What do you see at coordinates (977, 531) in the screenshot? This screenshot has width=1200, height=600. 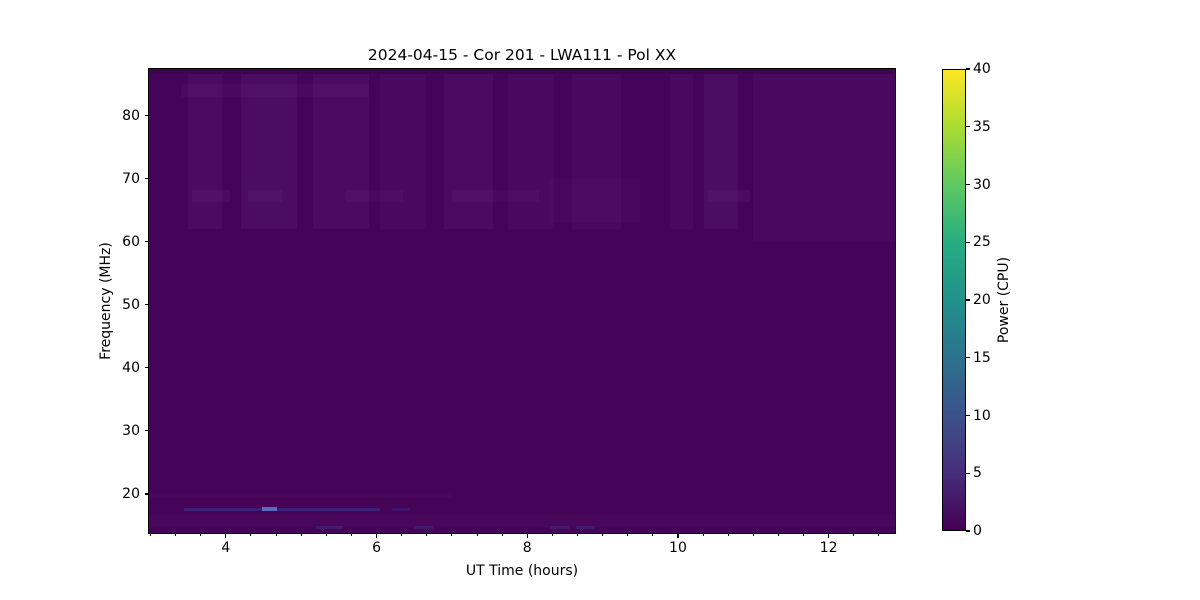 I see `colorbar-tick-label: 0` at bounding box center [977, 531].